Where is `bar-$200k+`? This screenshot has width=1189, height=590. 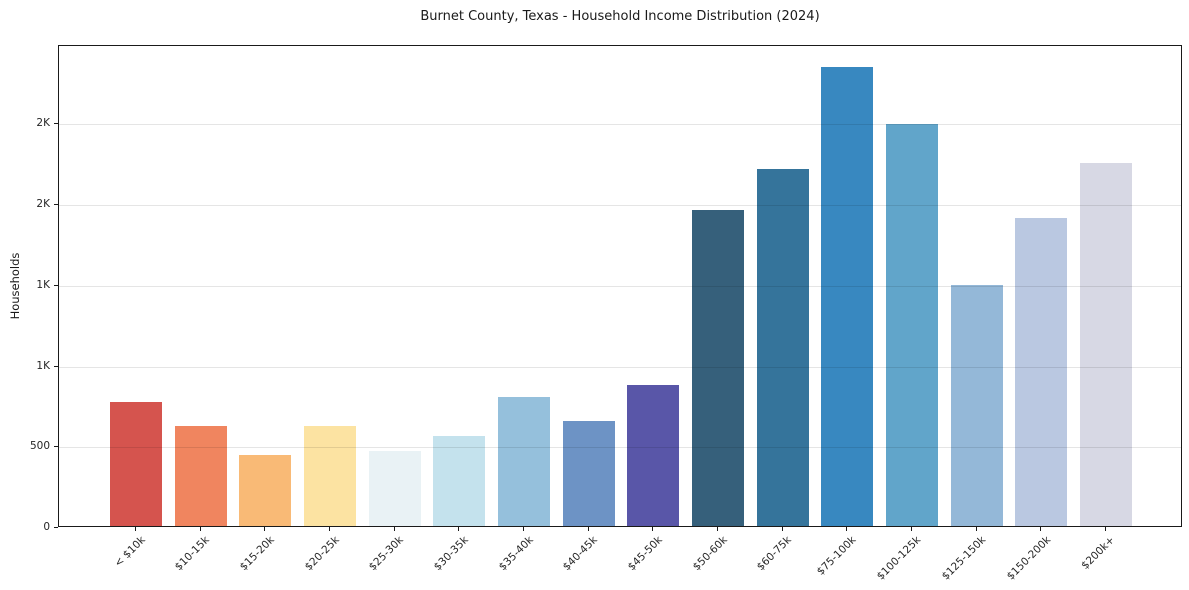 bar-$200k+ is located at coordinates (1106, 344).